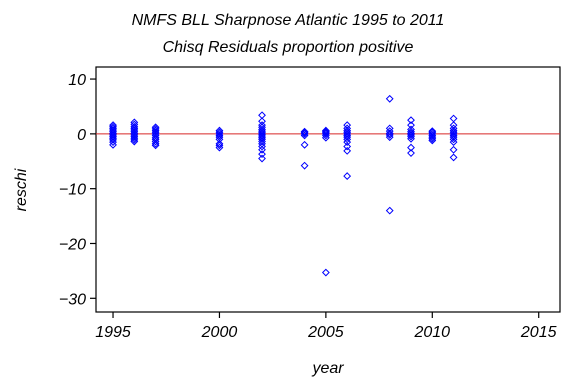 The width and height of the screenshot is (565, 384). I want to click on x-axis-label: year, so click(327, 368).